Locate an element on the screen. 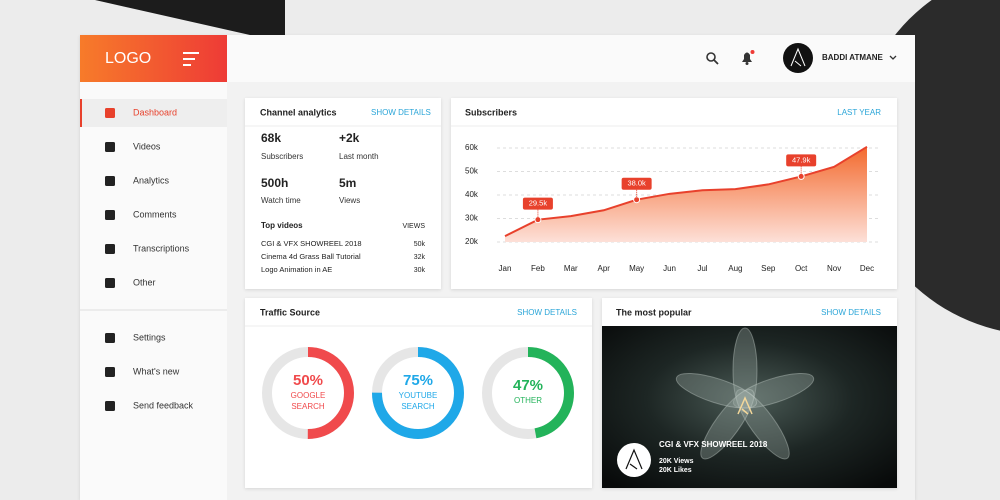 This screenshot has width=1000, height=500. x-tick-label: May is located at coordinates (636, 268).